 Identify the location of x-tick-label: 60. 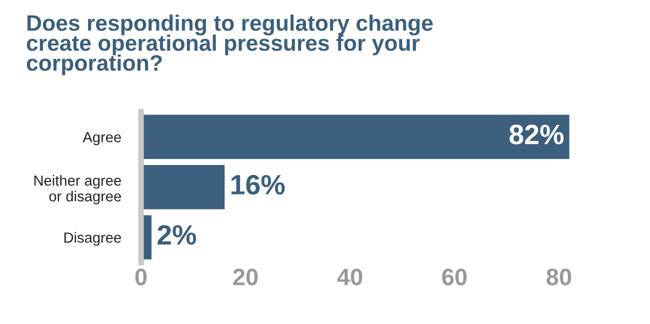
(454, 277).